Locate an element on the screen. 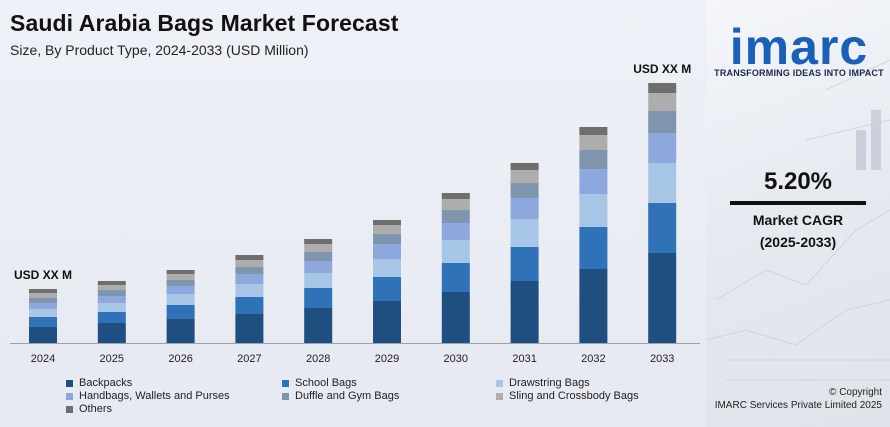 This screenshot has height=427, width=890. cagr-value: 5.20% is located at coordinates (798, 181).